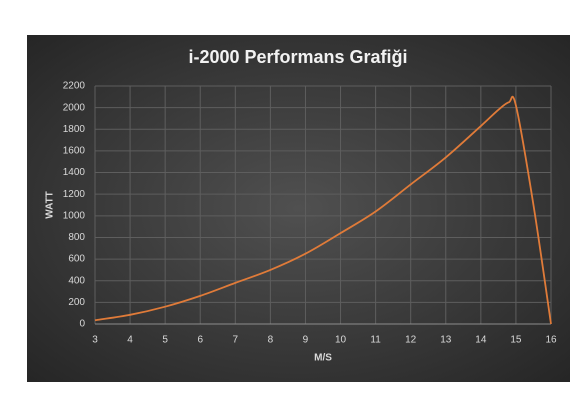 The image size is (588, 415). Describe the element at coordinates (446, 340) in the screenshot. I see `x-tick-label: 13` at that location.